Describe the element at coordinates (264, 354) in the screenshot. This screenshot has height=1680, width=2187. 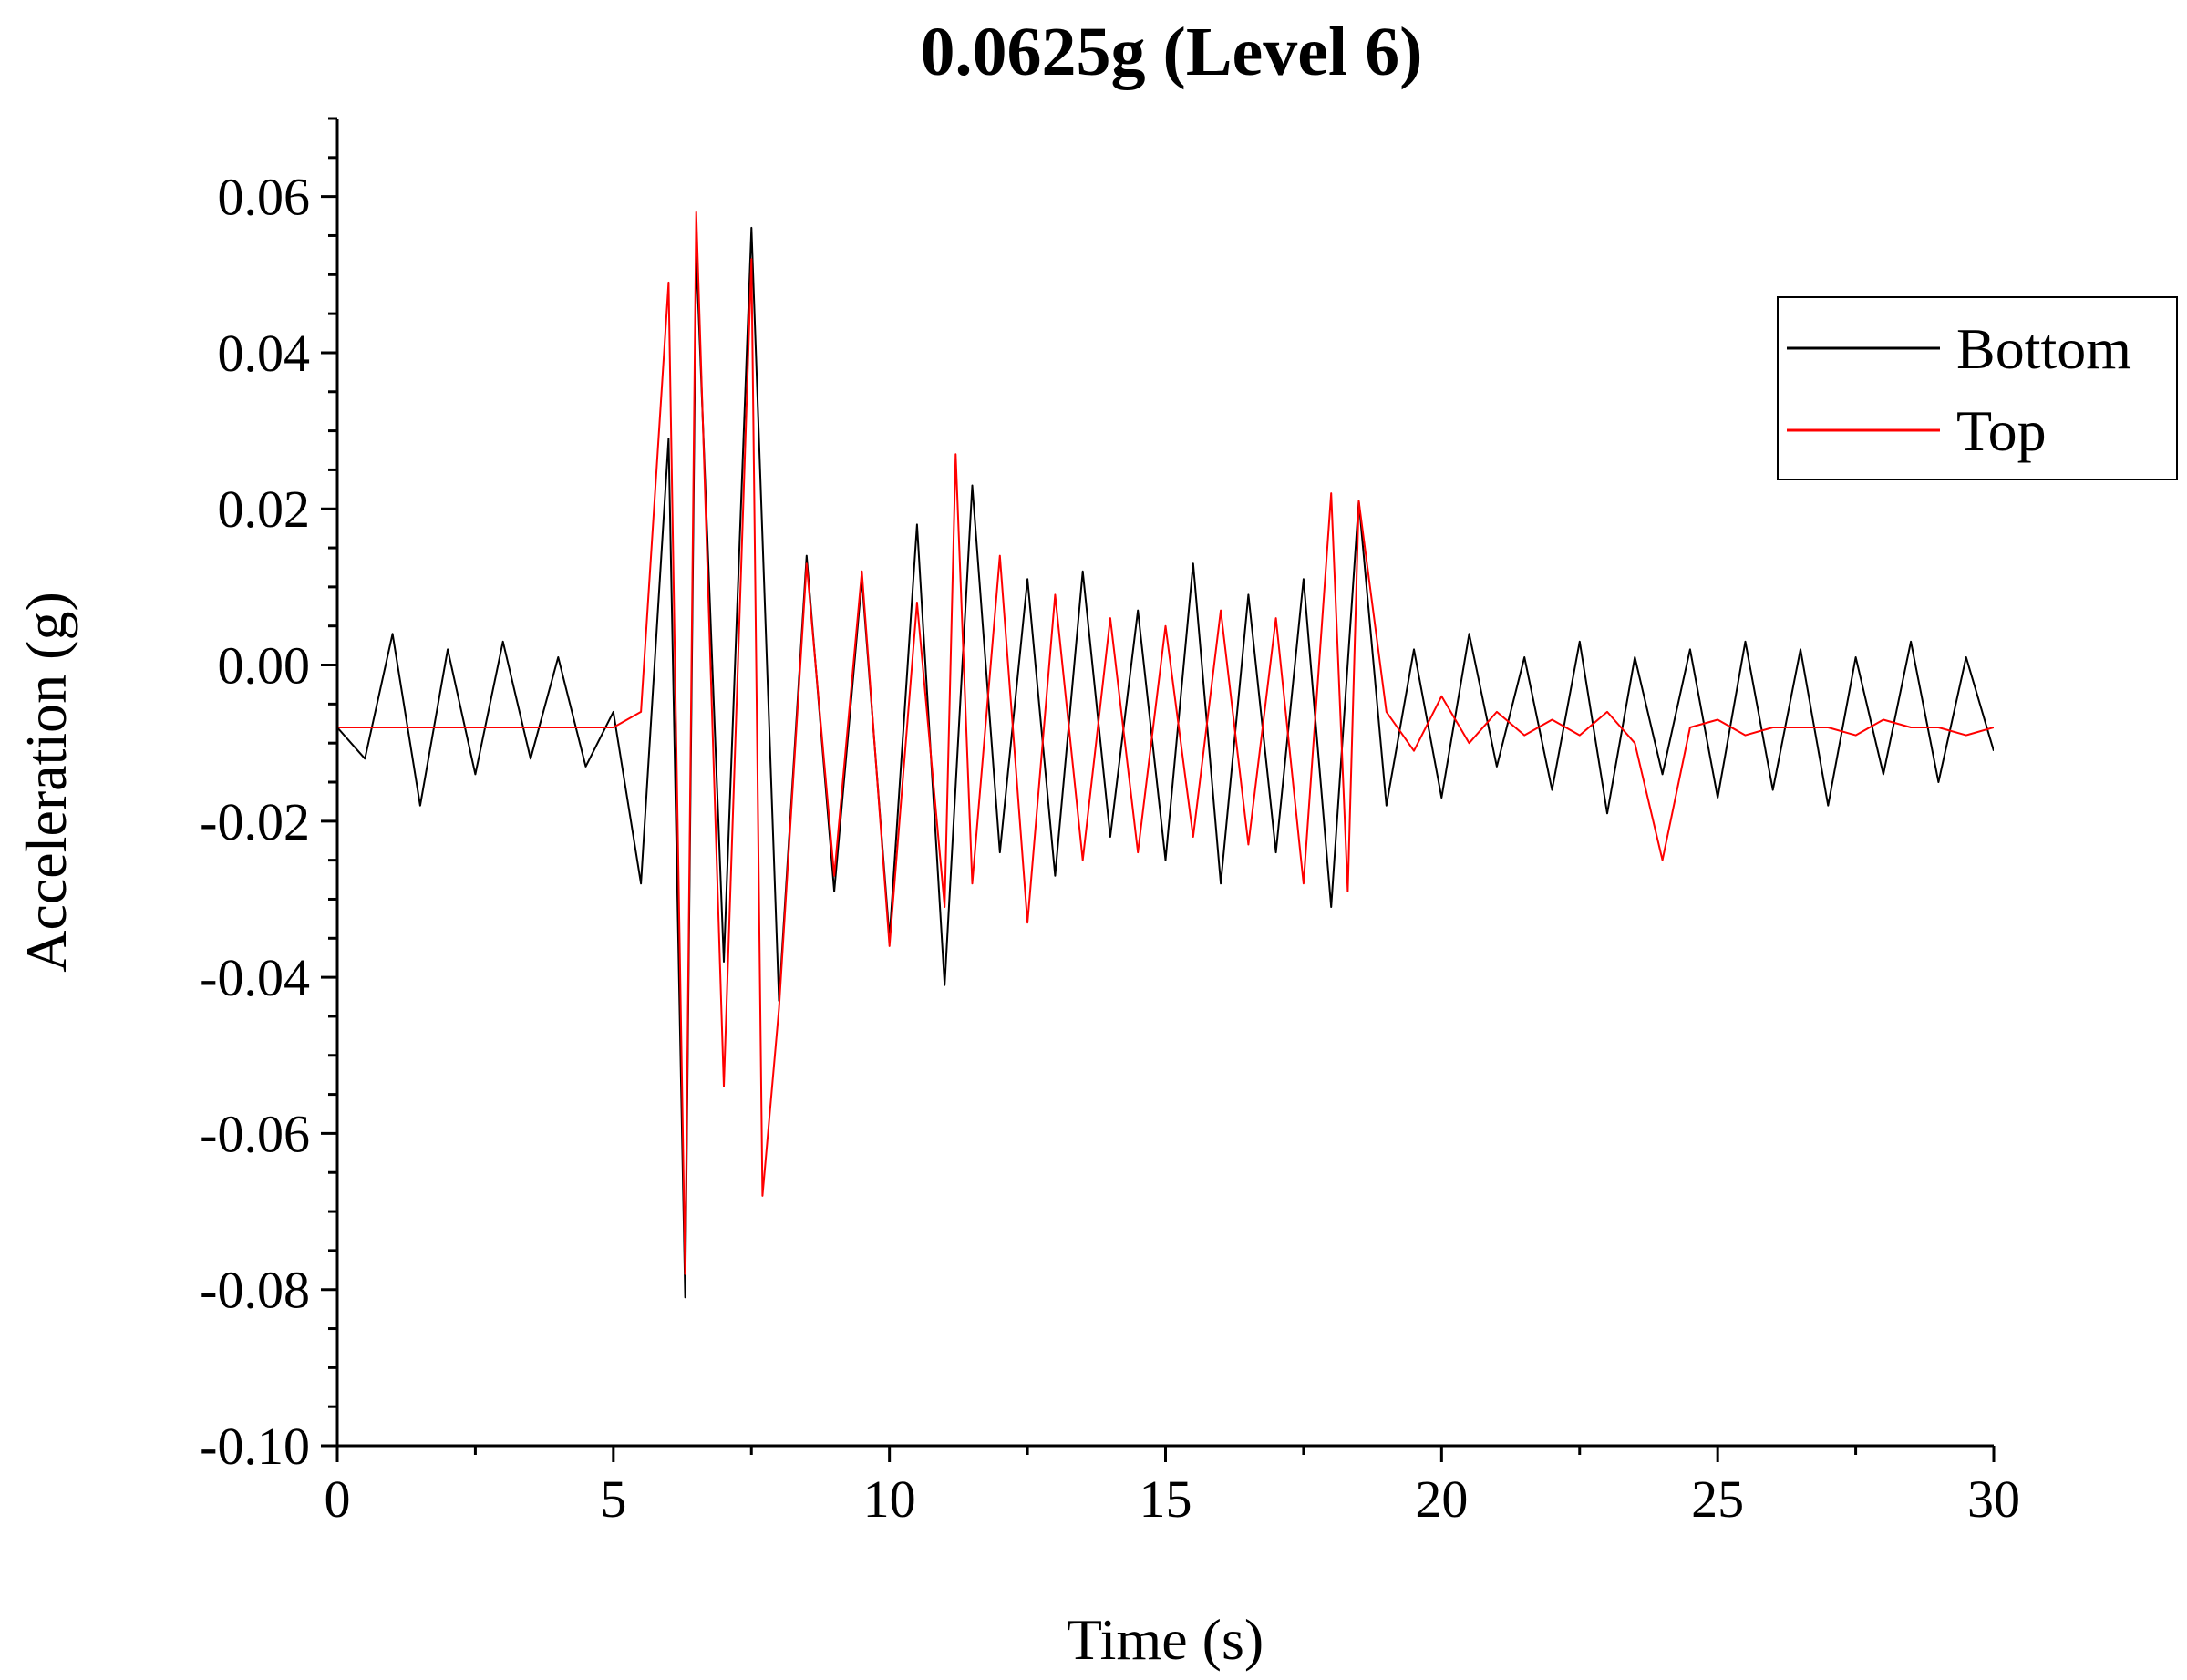
I see `y-tick-label: 0.04` at that location.